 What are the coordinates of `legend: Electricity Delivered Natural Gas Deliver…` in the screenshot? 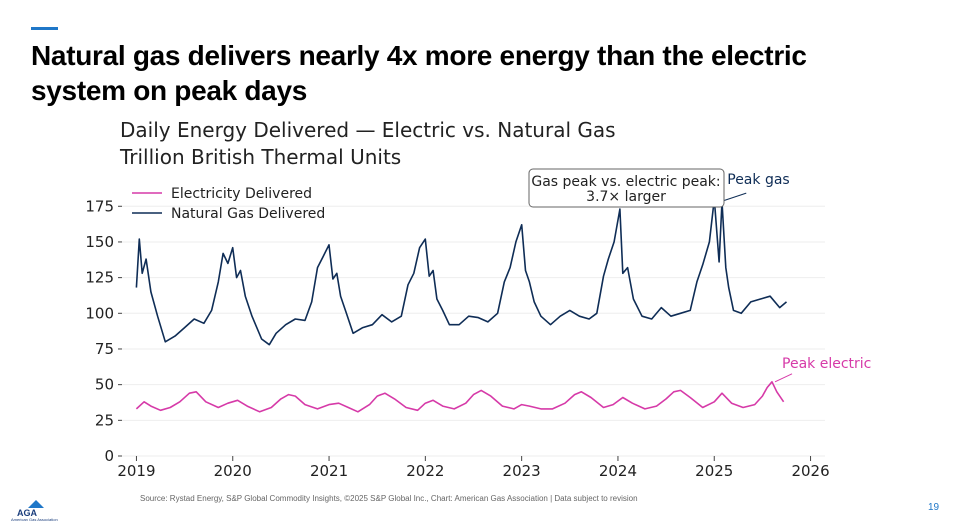 It's located at (228, 204).